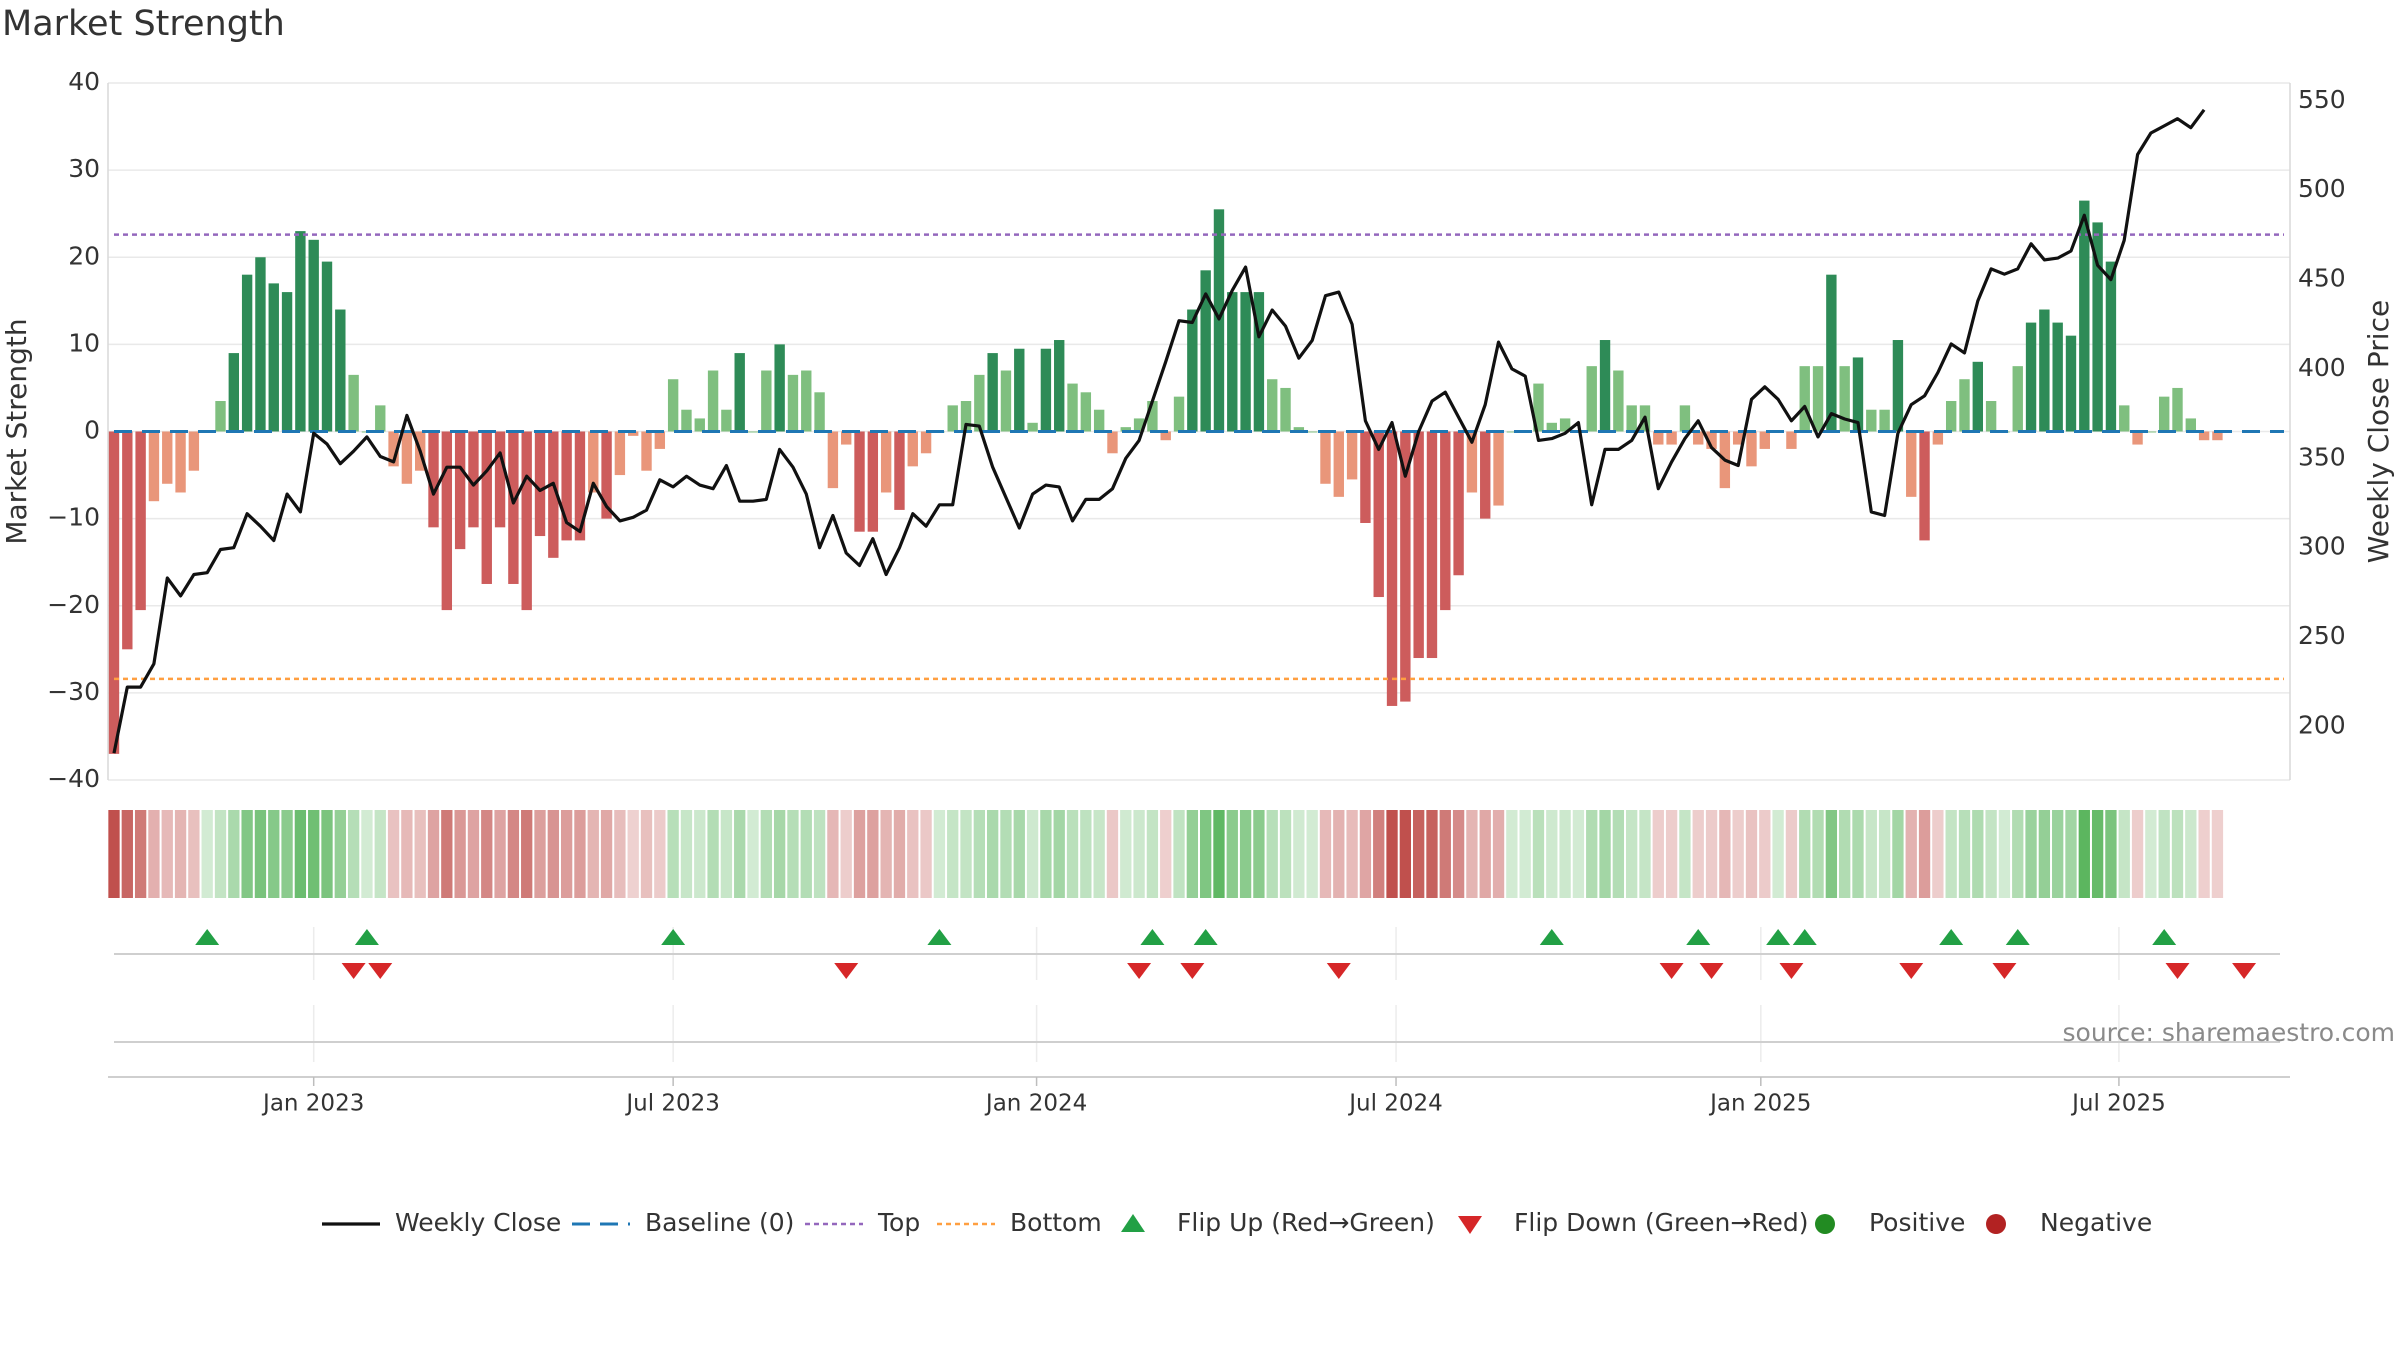  I want to click on legend-item: Flip Down (Green→Red), so click(1633, 1222).